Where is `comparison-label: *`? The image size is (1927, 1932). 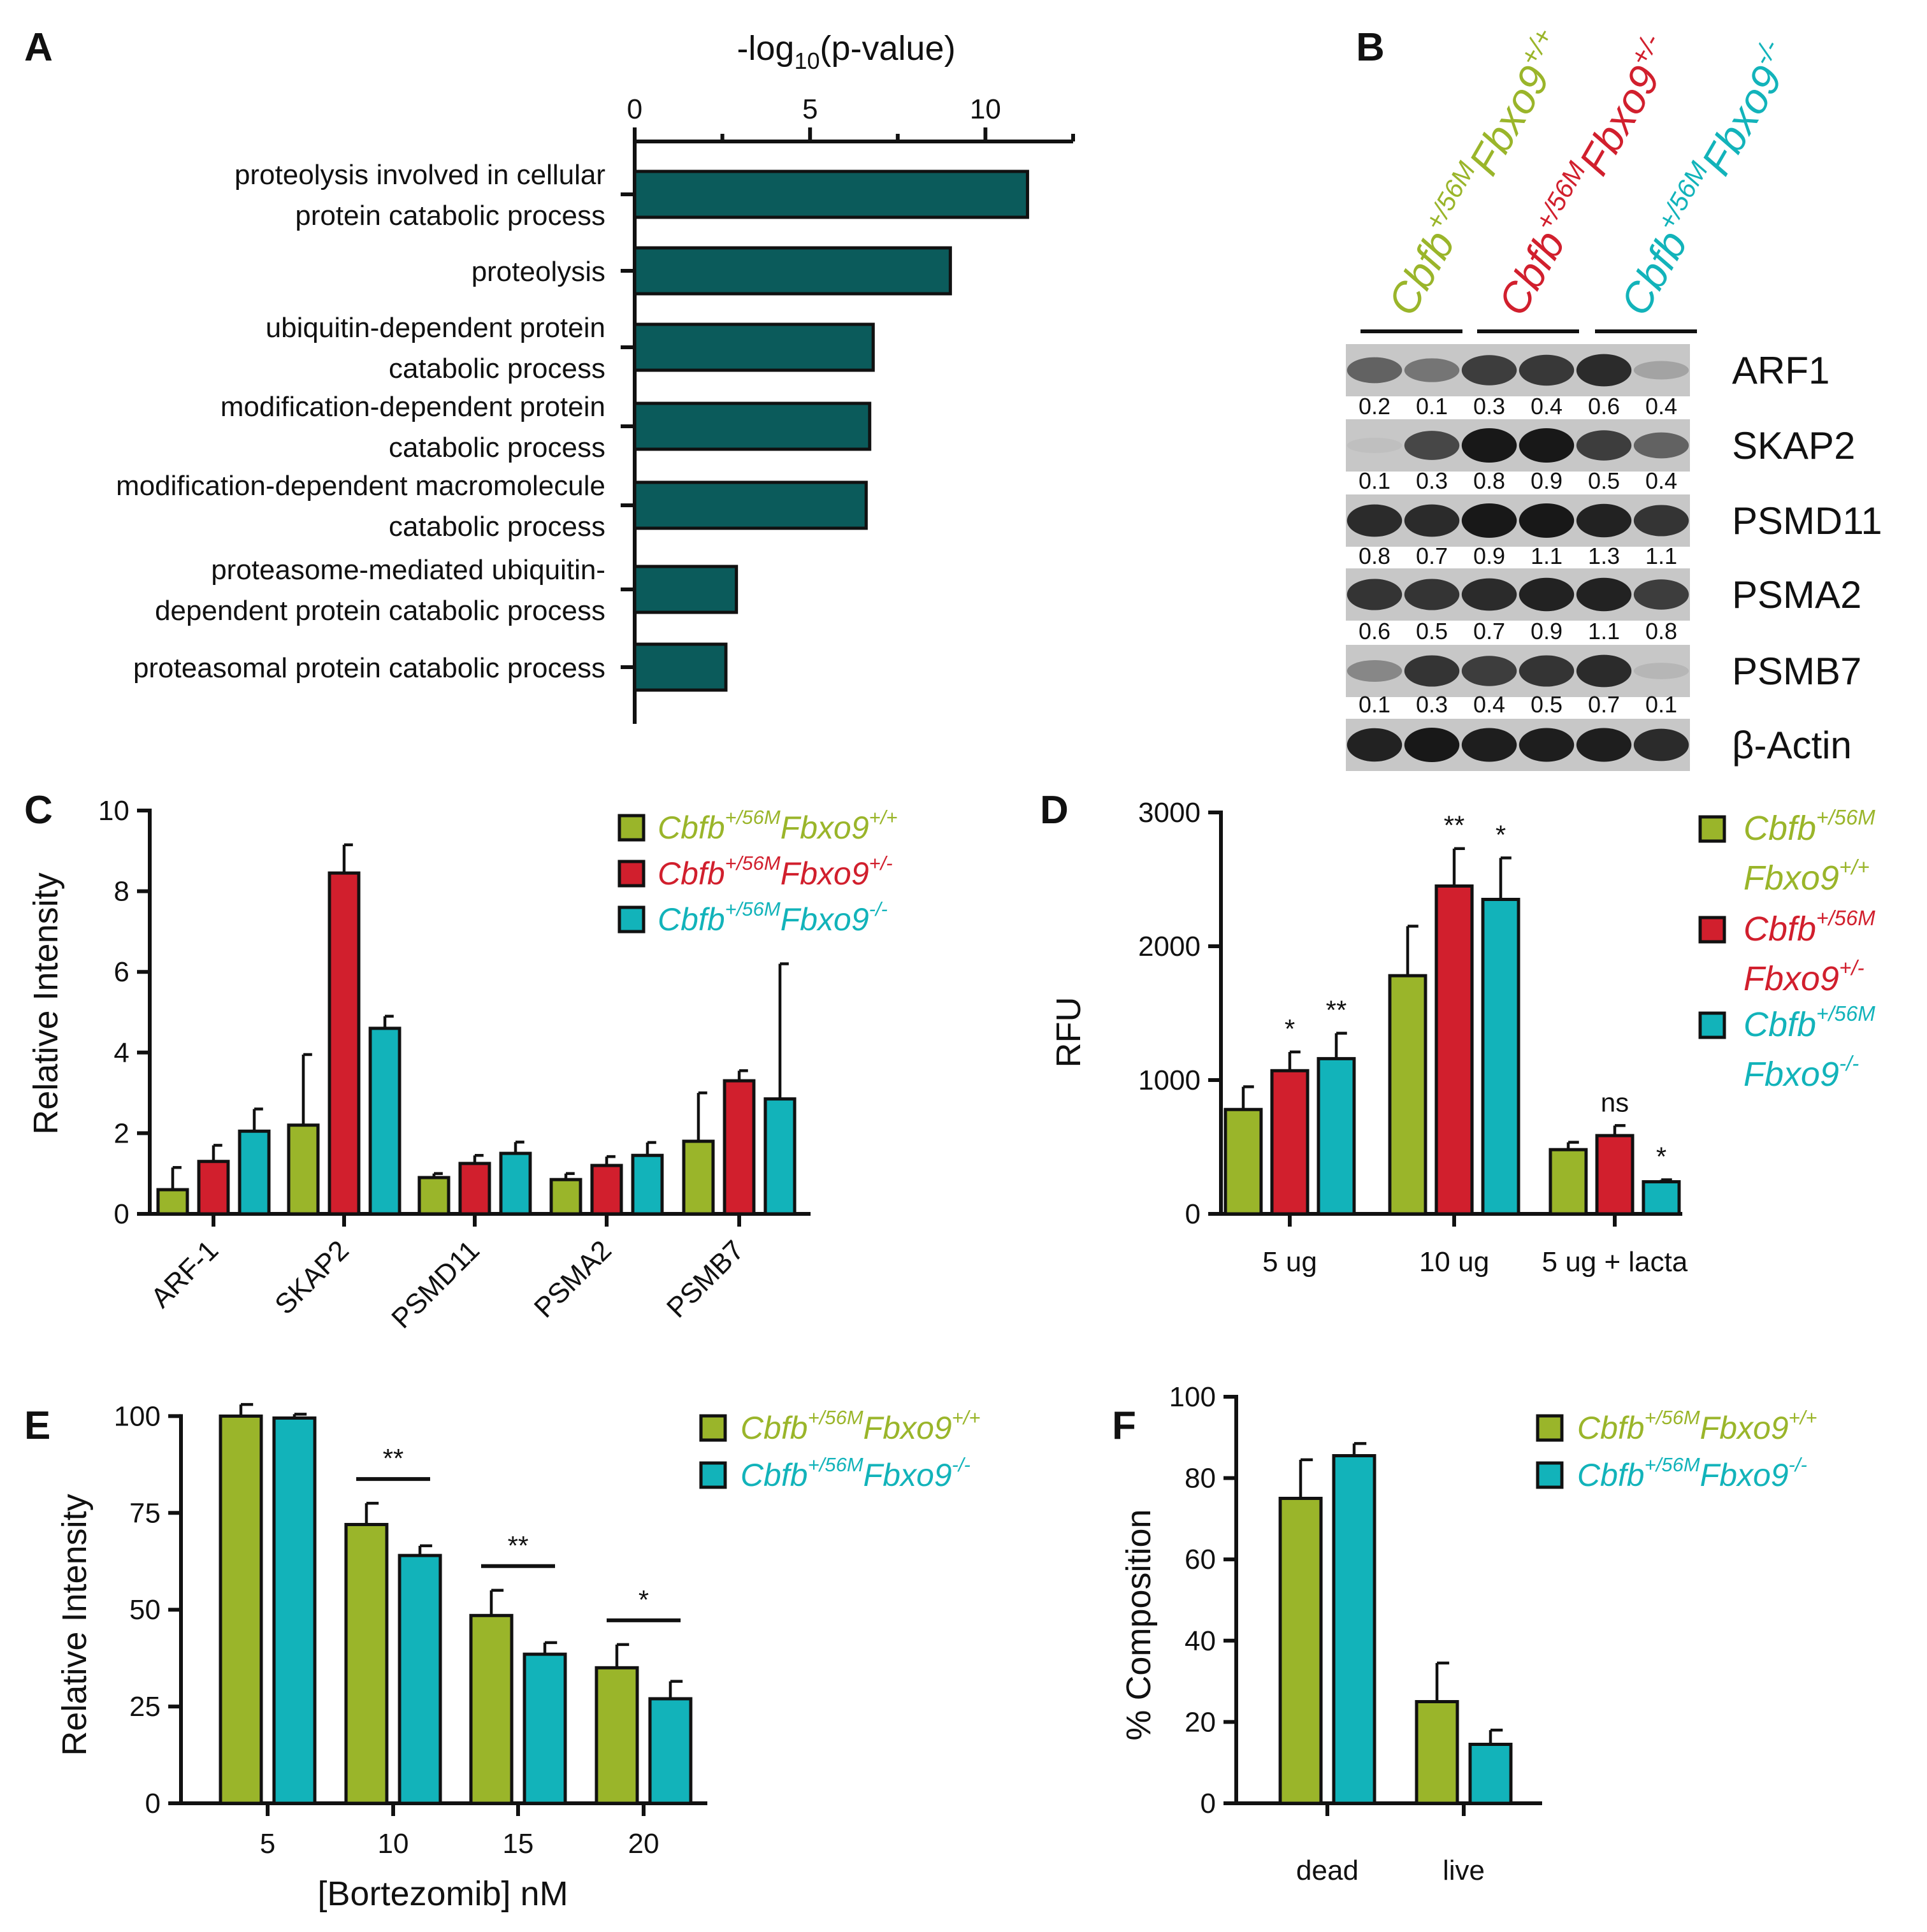 comparison-label: * is located at coordinates (644, 1600).